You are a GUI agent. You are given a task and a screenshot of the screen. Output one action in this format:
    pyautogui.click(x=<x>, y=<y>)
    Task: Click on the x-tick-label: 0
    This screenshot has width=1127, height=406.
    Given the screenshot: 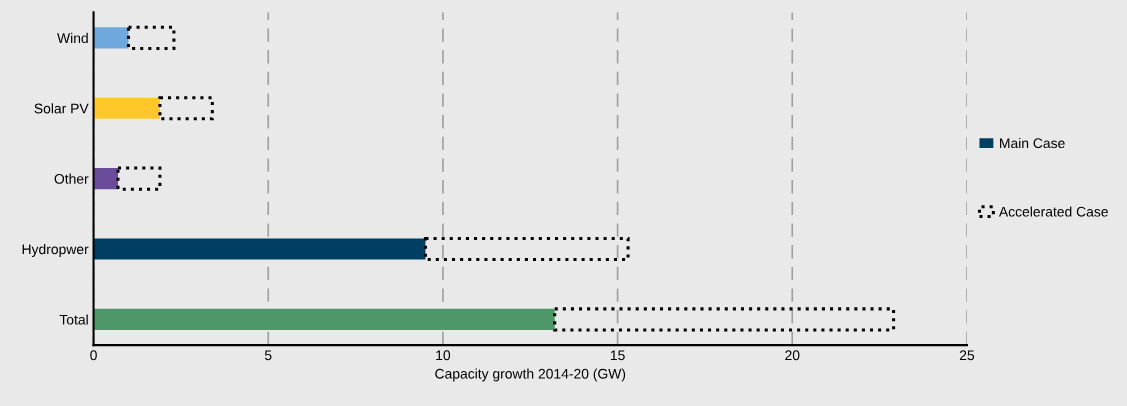 What is the action you would take?
    pyautogui.click(x=93, y=355)
    